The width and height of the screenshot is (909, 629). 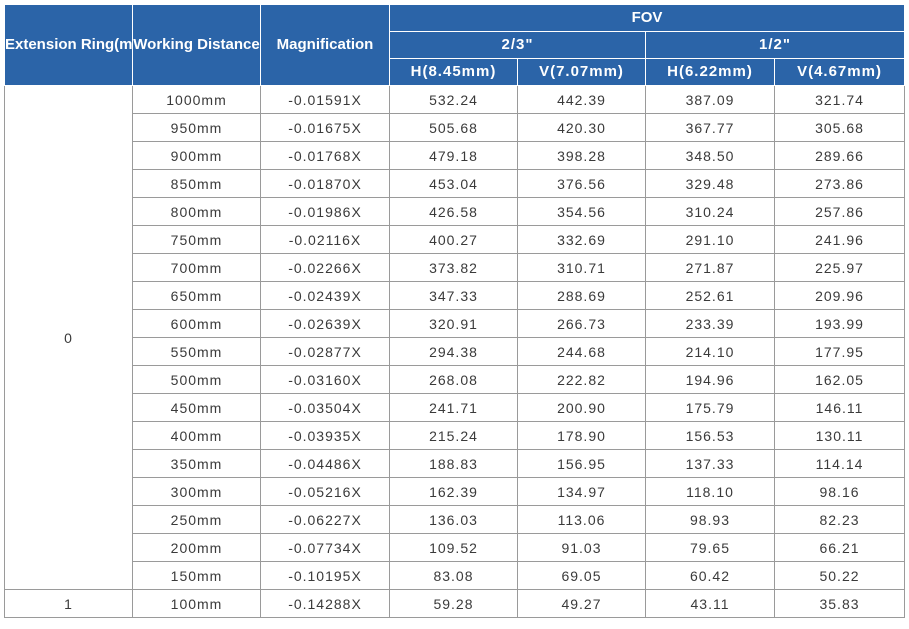 I want to click on fov-value-cell: 215.24, so click(x=453, y=435).